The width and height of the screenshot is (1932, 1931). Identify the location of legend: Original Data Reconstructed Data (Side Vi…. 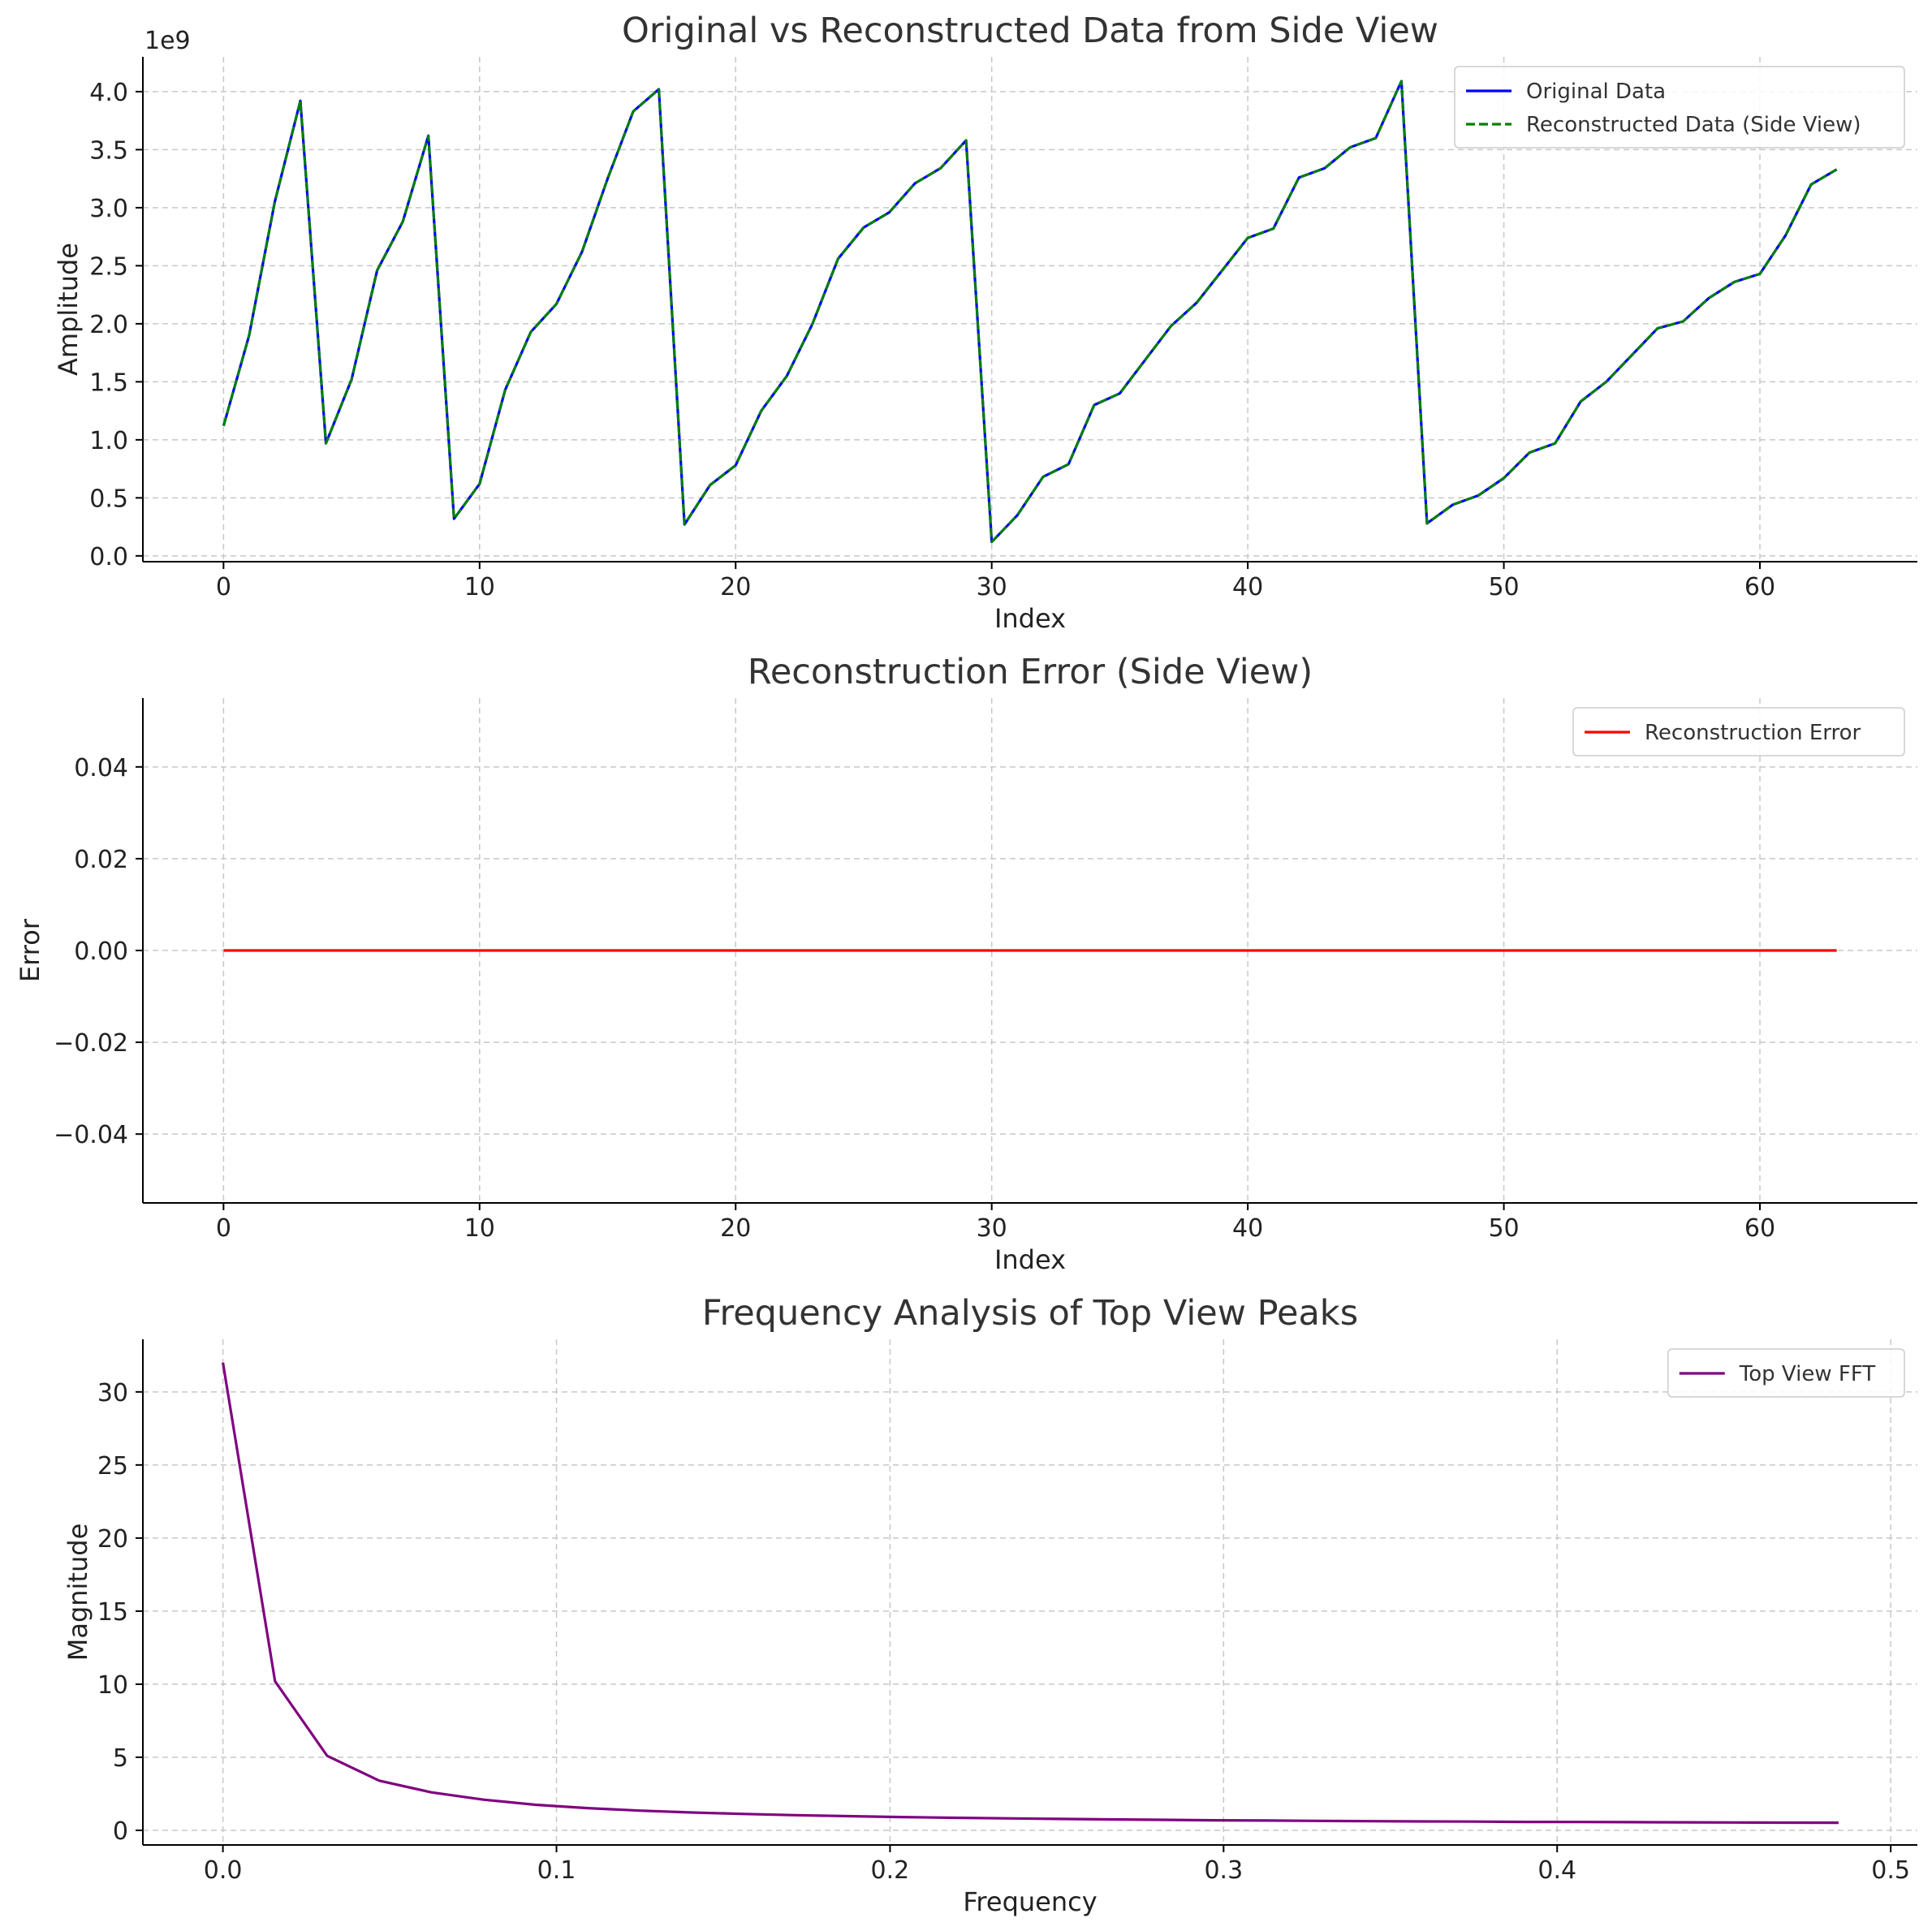
(1679, 107).